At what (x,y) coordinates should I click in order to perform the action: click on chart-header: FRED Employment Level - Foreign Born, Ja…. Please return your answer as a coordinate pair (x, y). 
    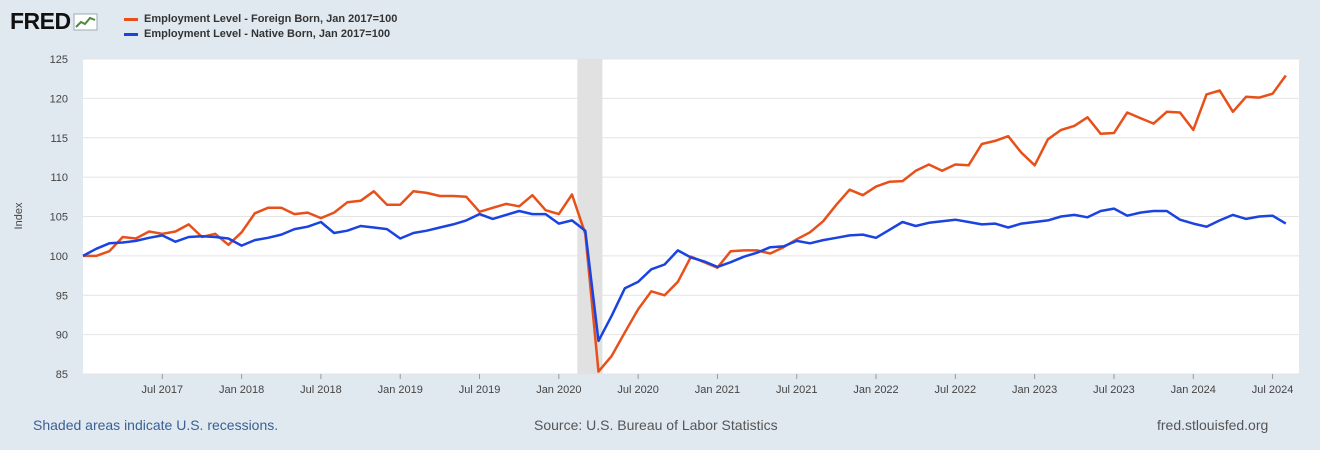
    Looking at the image, I should click on (660, 25).